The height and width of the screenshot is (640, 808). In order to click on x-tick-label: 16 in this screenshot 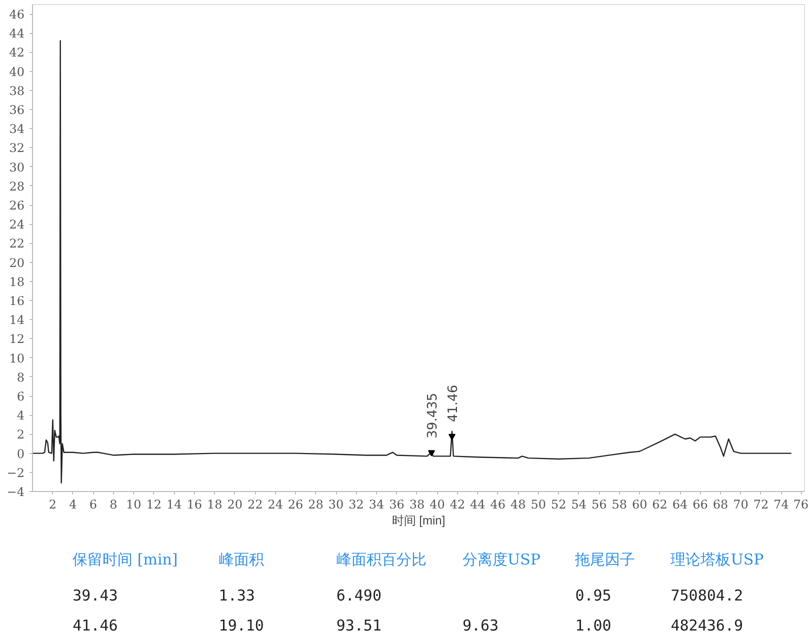, I will do `click(194, 505)`.